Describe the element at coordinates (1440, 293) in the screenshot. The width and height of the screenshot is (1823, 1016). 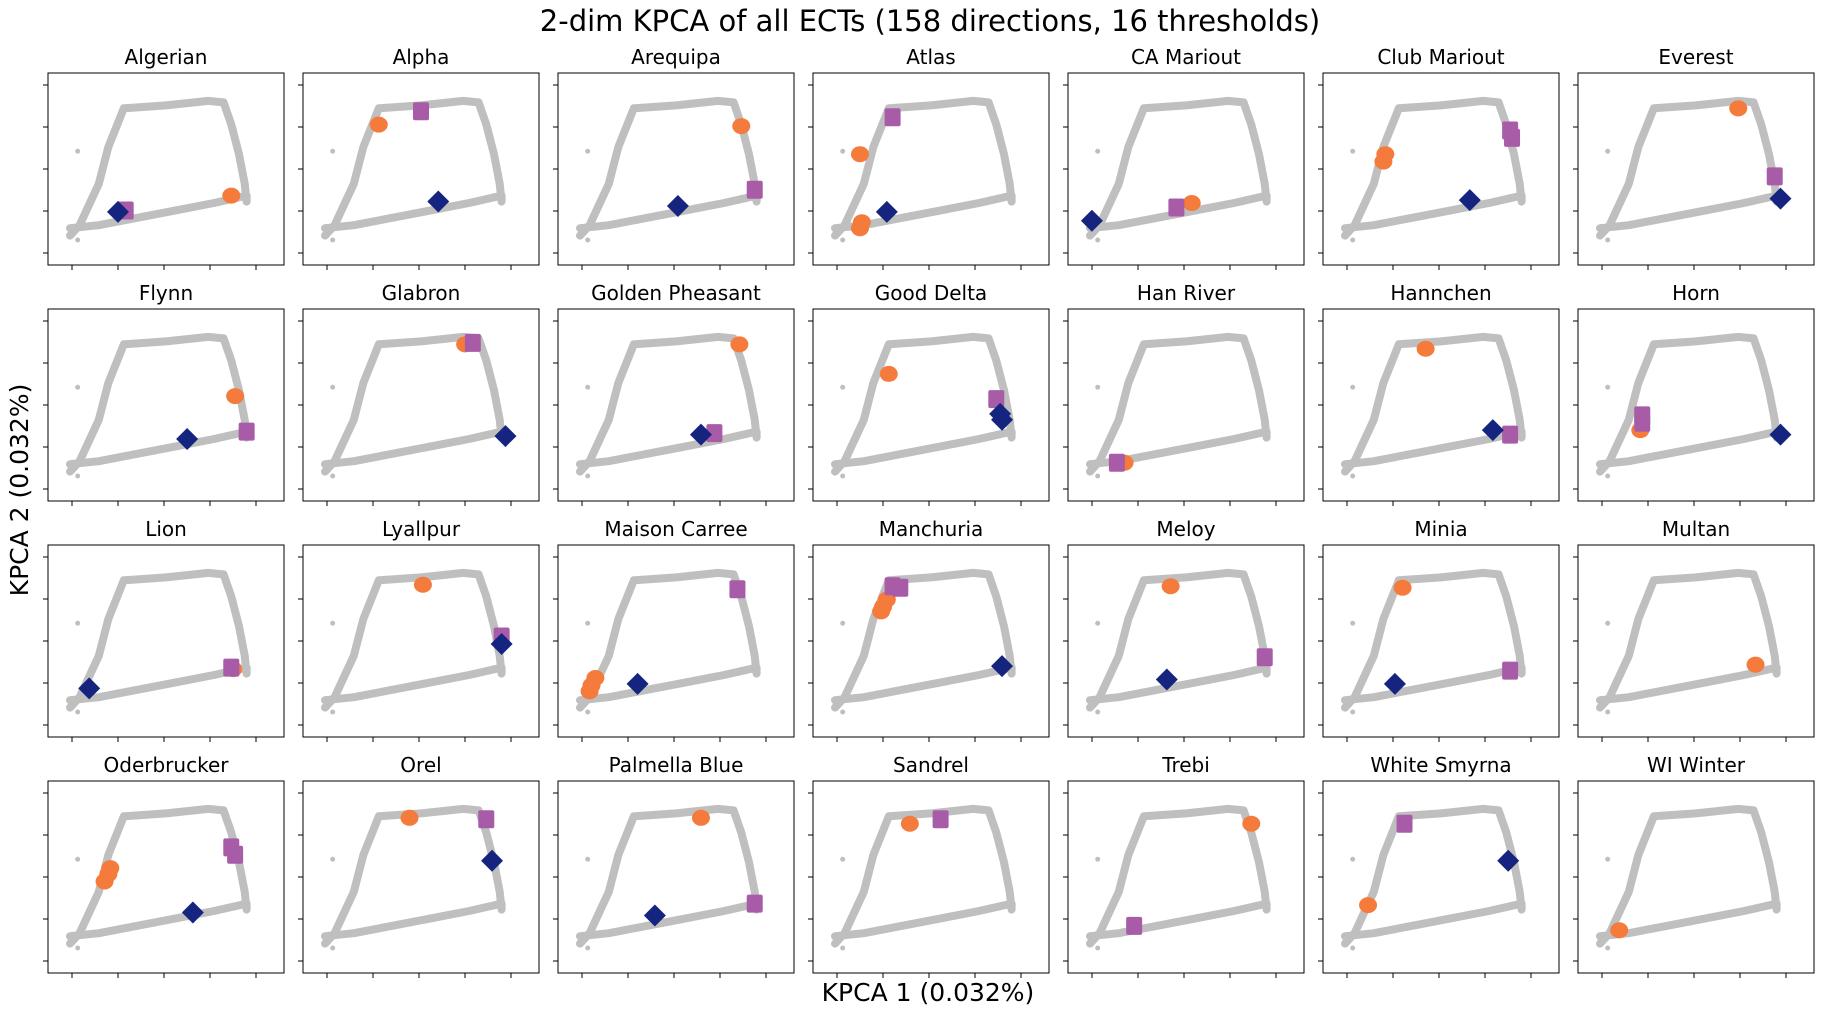
I see `panel-title: Hannchen` at that location.